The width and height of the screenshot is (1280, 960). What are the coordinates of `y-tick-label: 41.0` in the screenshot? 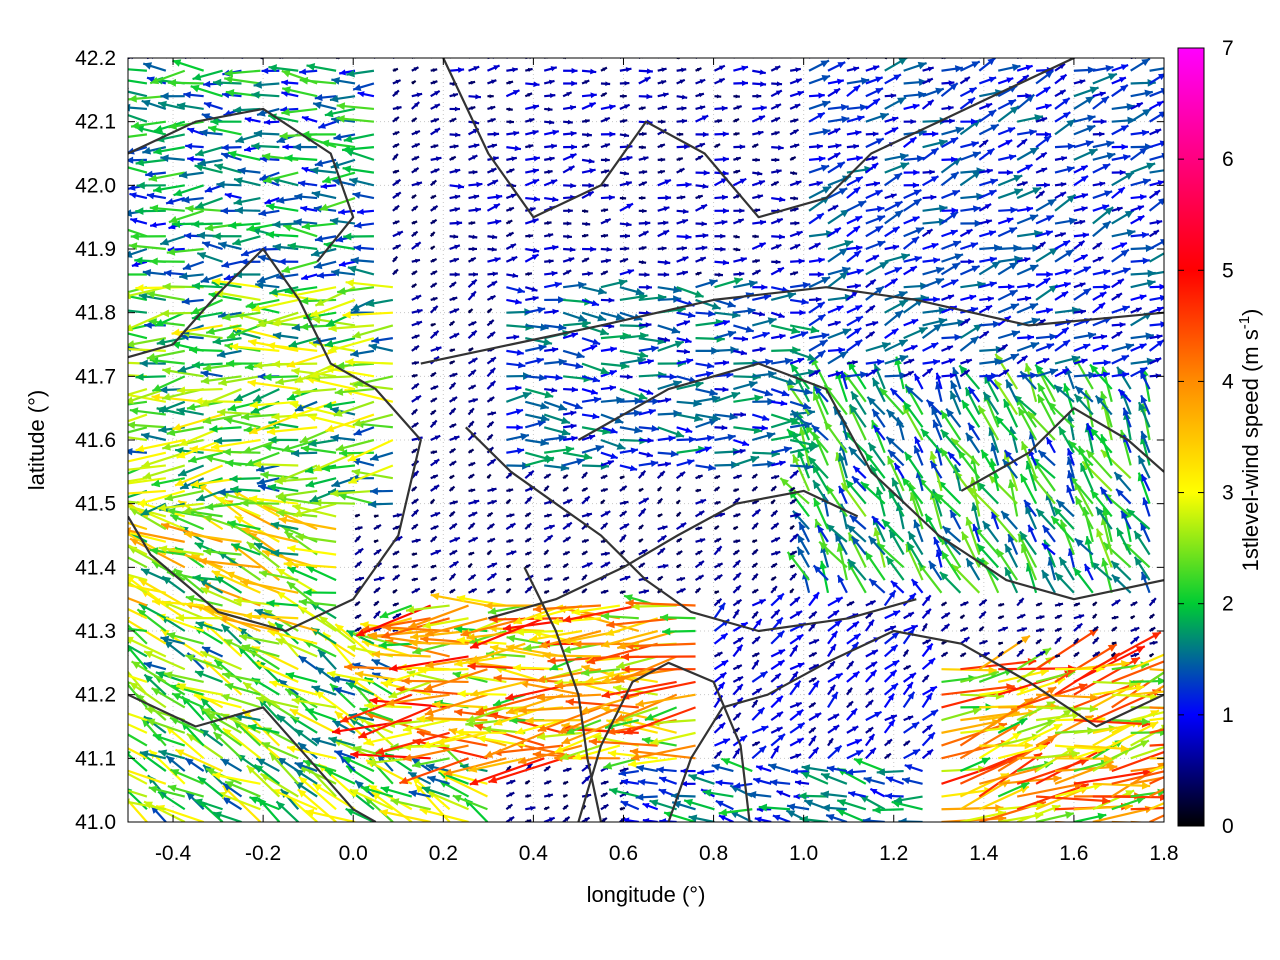 It's located at (95, 822).